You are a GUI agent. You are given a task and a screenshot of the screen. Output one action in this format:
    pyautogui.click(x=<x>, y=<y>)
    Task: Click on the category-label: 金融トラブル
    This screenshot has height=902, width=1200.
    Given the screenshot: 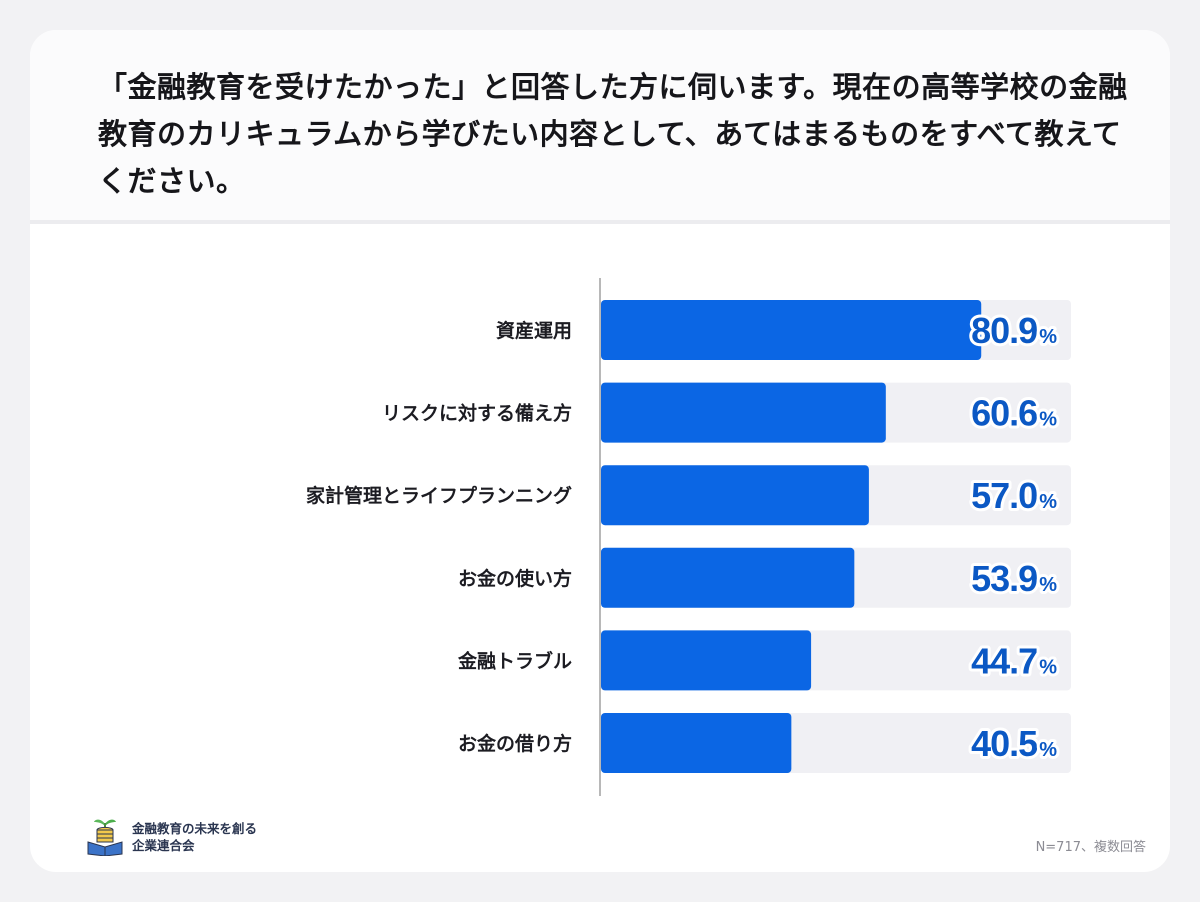 What is the action you would take?
    pyautogui.click(x=514, y=660)
    